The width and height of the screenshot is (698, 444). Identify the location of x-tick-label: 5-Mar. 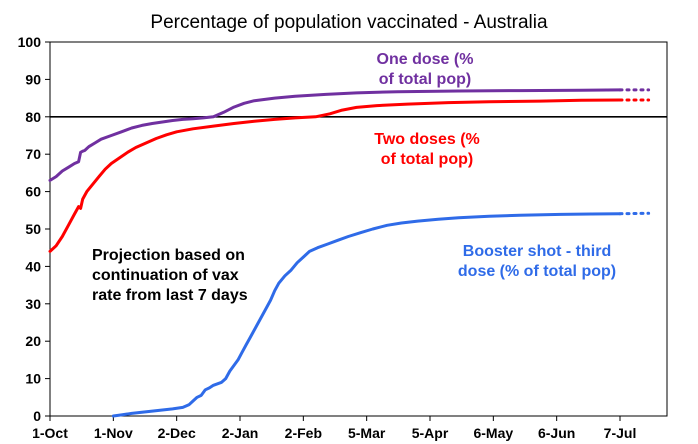
(367, 433).